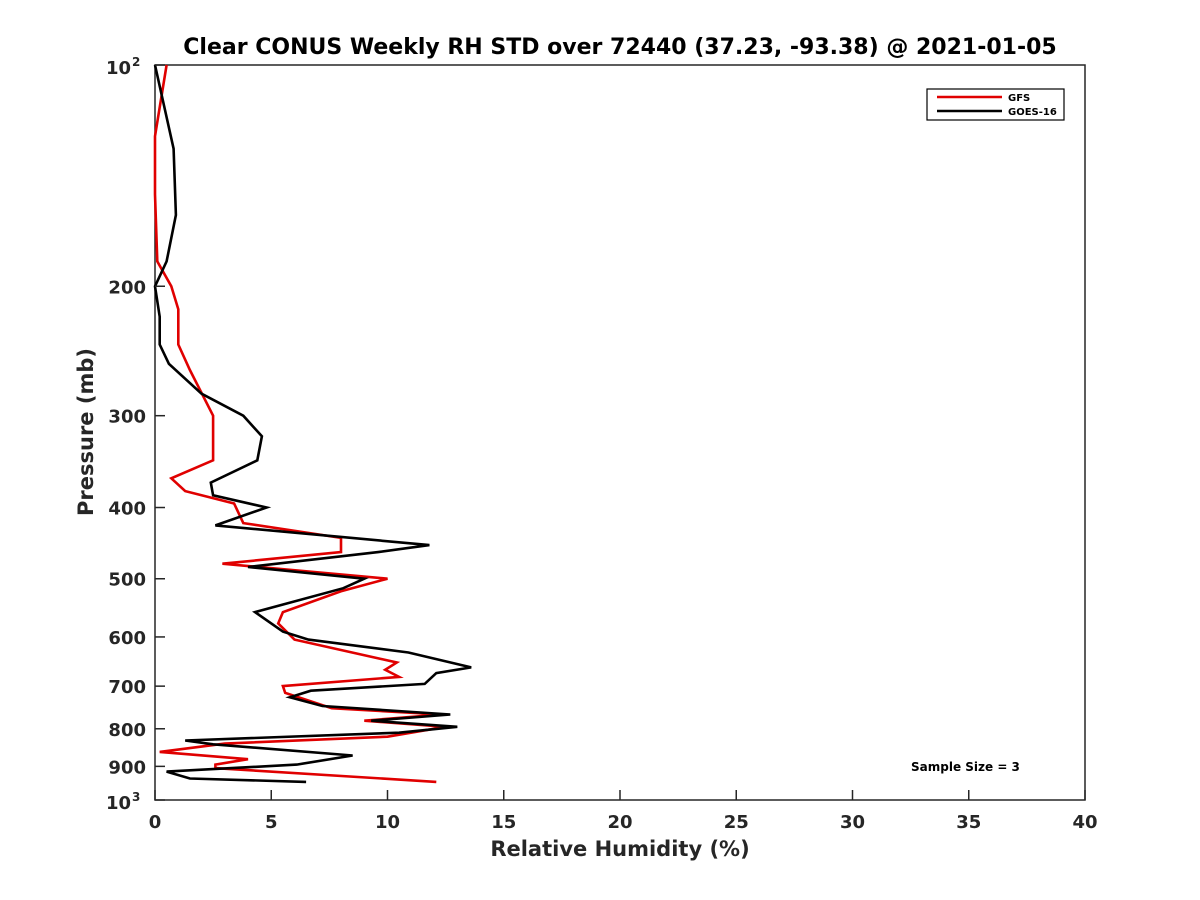 The image size is (1200, 900). I want to click on x-tick-label: 25, so click(736, 822).